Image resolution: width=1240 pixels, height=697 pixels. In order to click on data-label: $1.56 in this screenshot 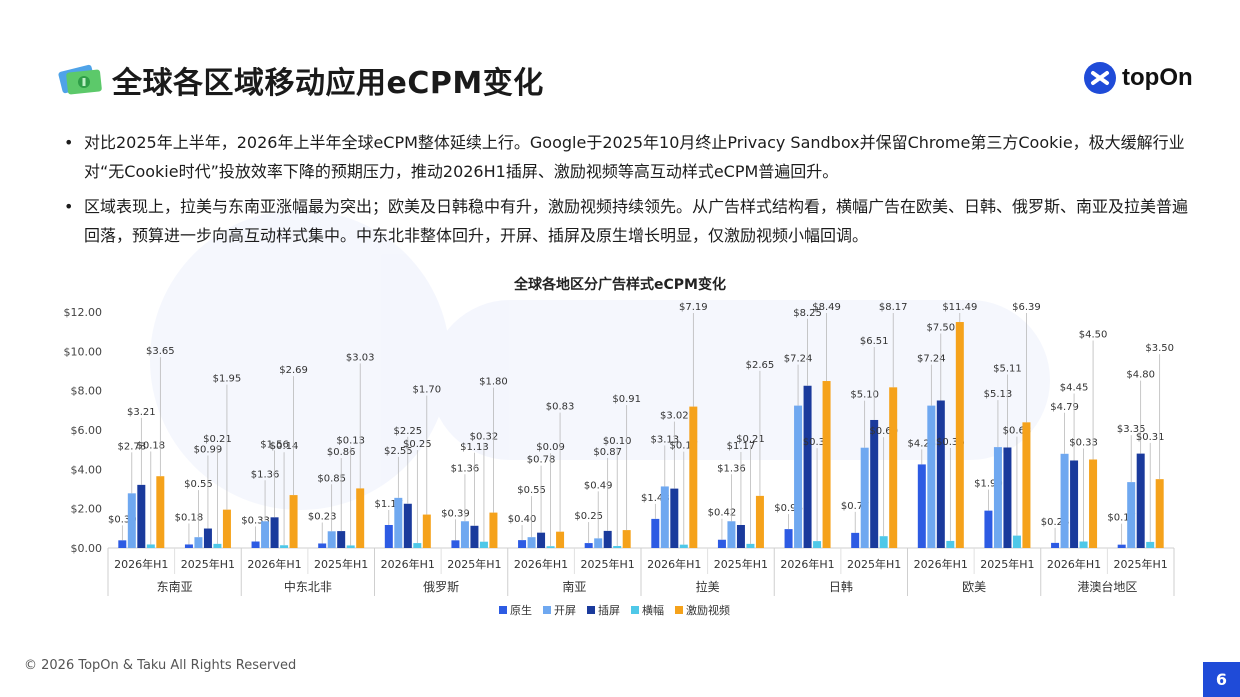, I will do `click(274, 444)`.